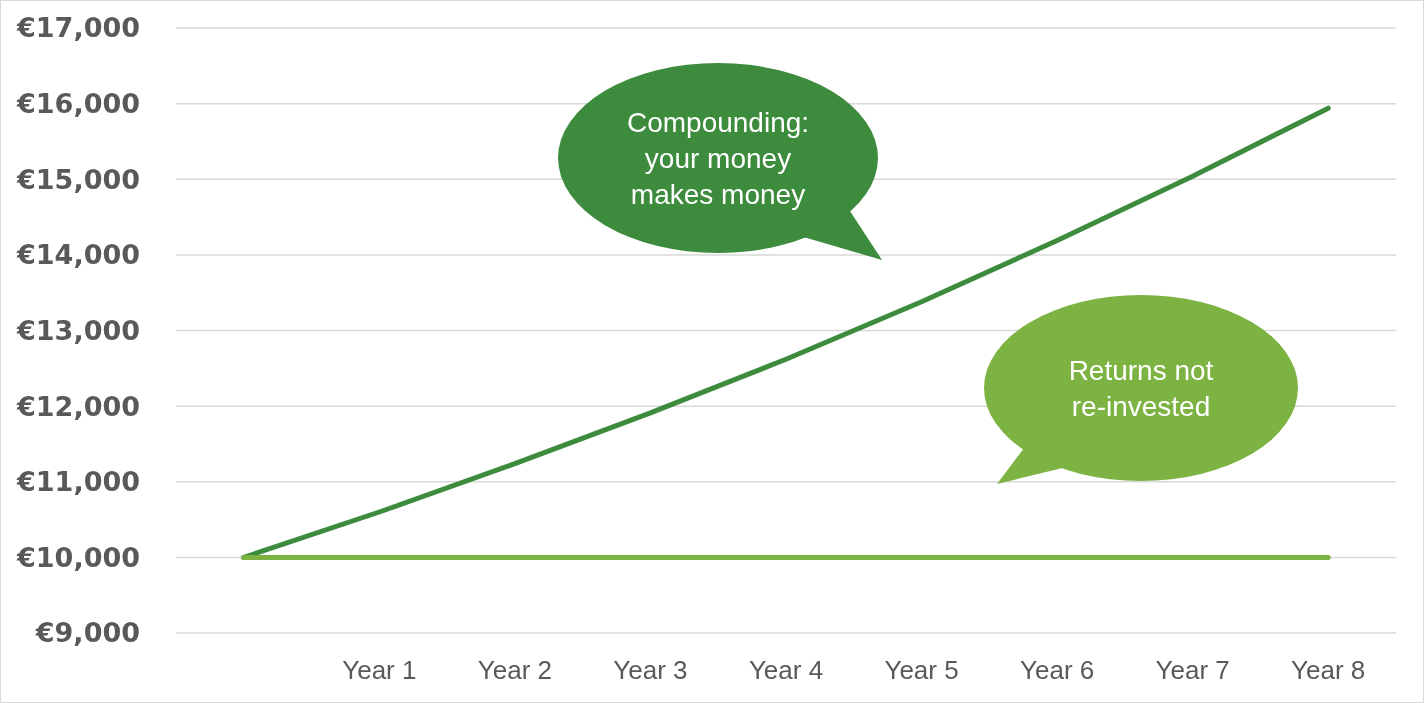 The height and width of the screenshot is (703, 1424). What do you see at coordinates (78, 104) in the screenshot?
I see `y-tick-label: €16,000` at bounding box center [78, 104].